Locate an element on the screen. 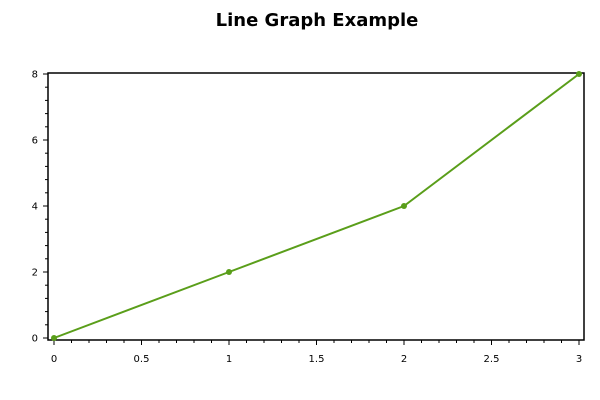 Image resolution: width=600 pixels, height=400 pixels. x-tick-label: 0.5 is located at coordinates (142, 359).